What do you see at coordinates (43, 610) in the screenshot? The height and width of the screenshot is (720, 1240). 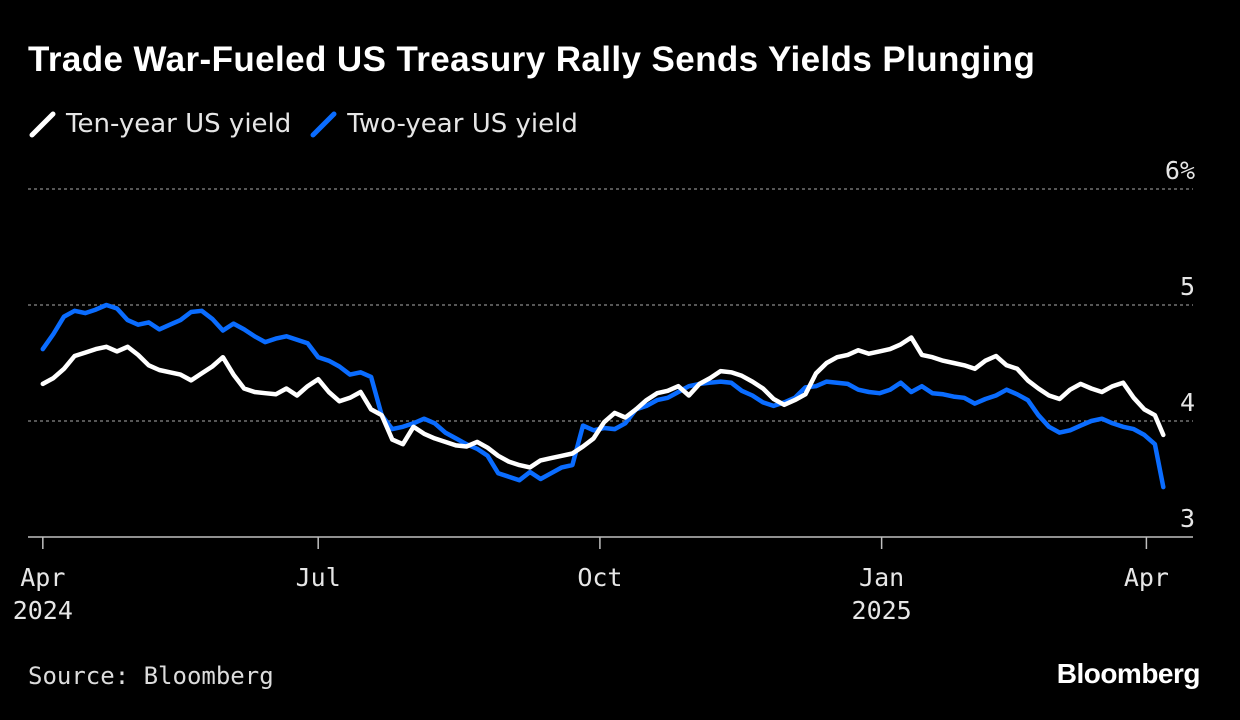 I see `x-tick-sublabel-0: 2024` at bounding box center [43, 610].